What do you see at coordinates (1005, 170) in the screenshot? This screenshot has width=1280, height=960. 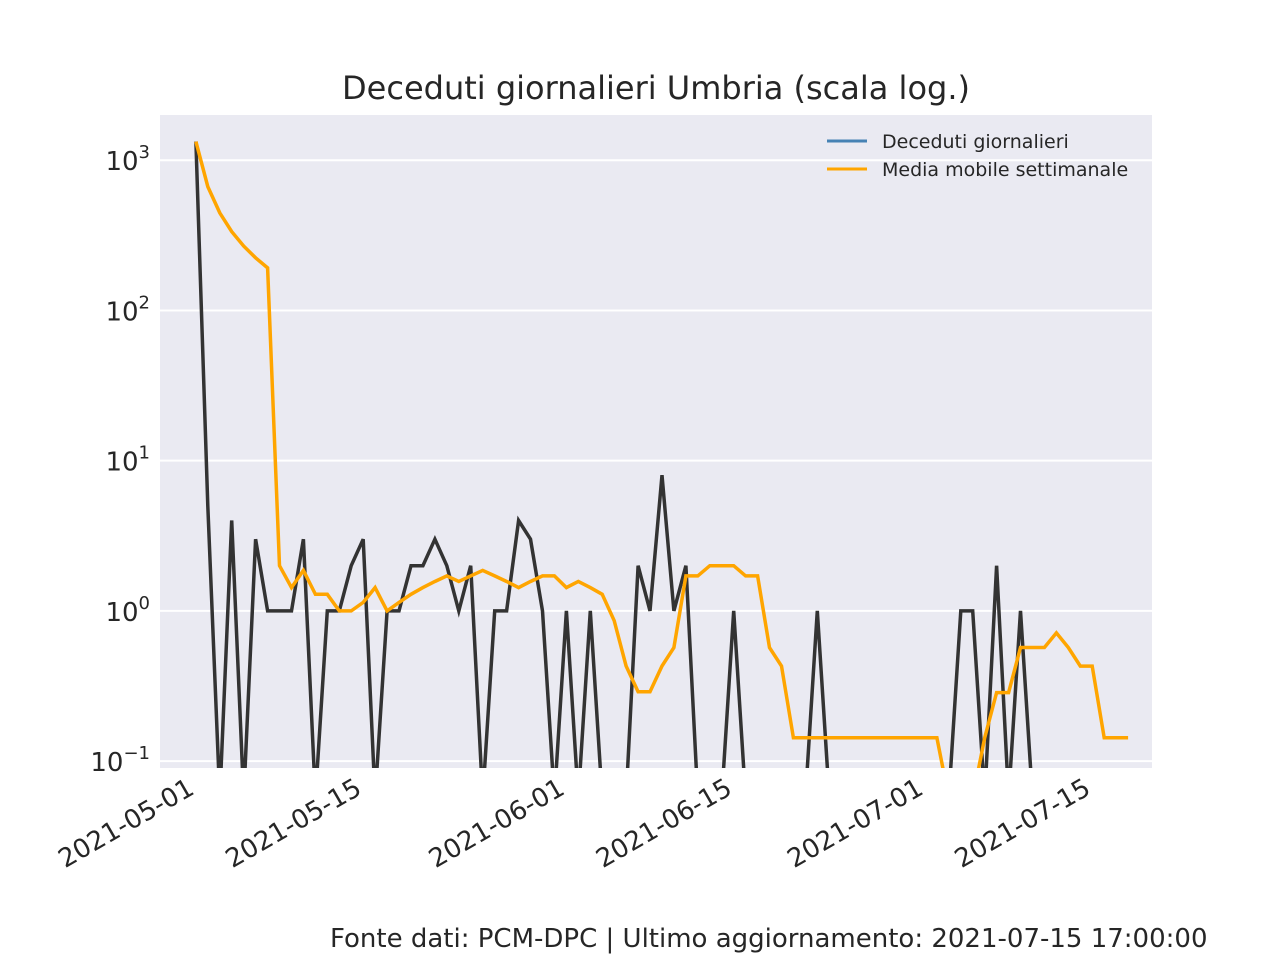 I see `legend-label-media-mobile: Media mobile settimanale` at bounding box center [1005, 170].